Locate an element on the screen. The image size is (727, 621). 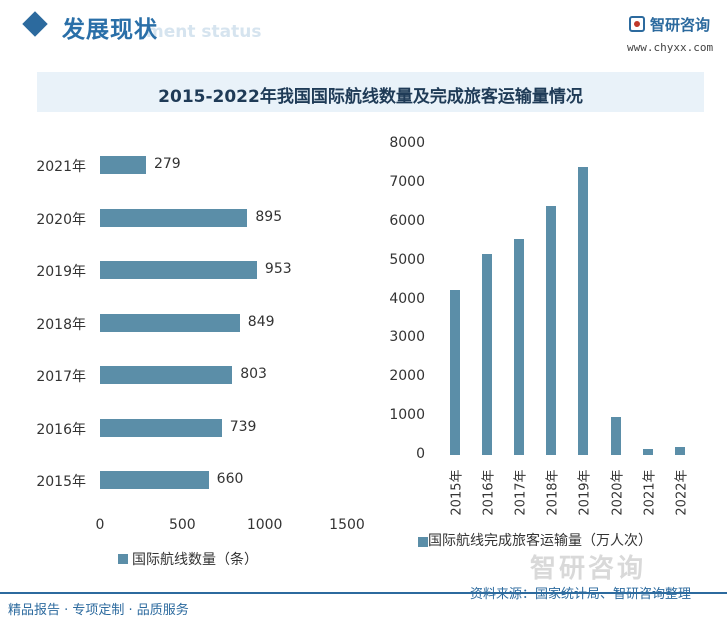
y-tick-label: 3000 is located at coordinates (407, 337).